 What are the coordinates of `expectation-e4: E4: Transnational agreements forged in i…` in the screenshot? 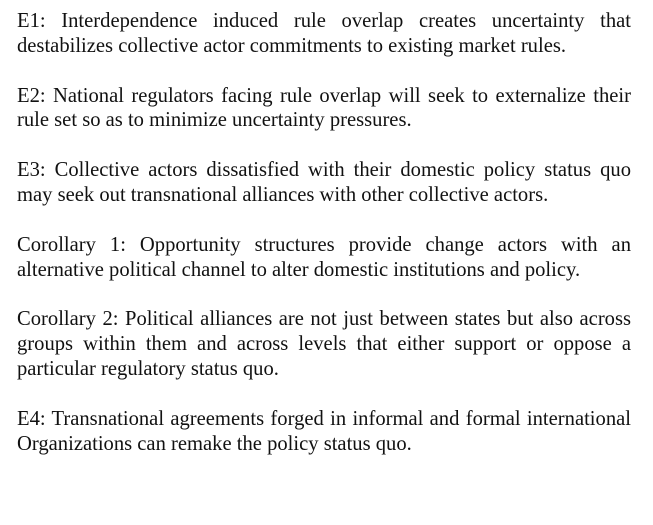 It's located at (324, 431).